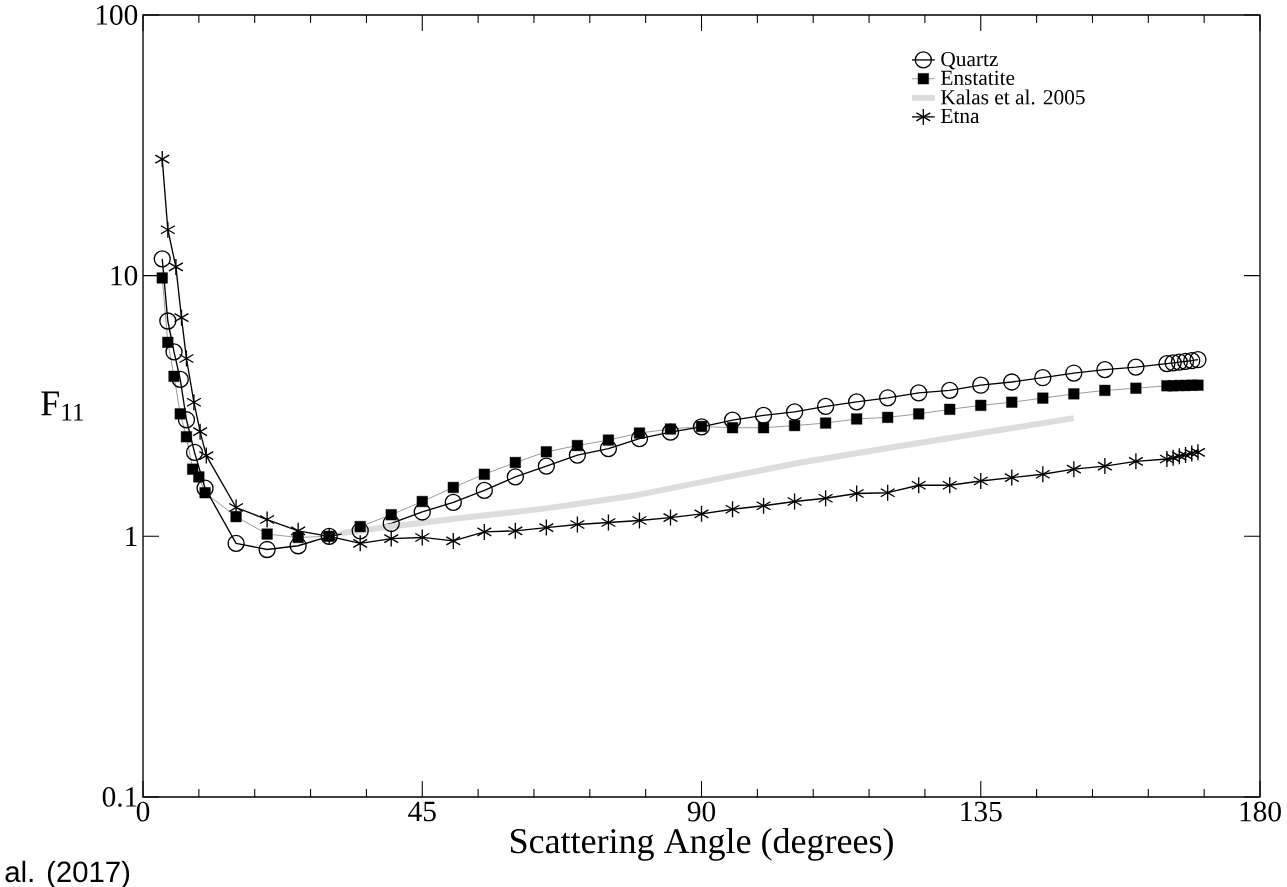 The image size is (1287, 887). What do you see at coordinates (701, 844) in the screenshot?
I see `x-axis-title: Scattering Angle (degrees)` at bounding box center [701, 844].